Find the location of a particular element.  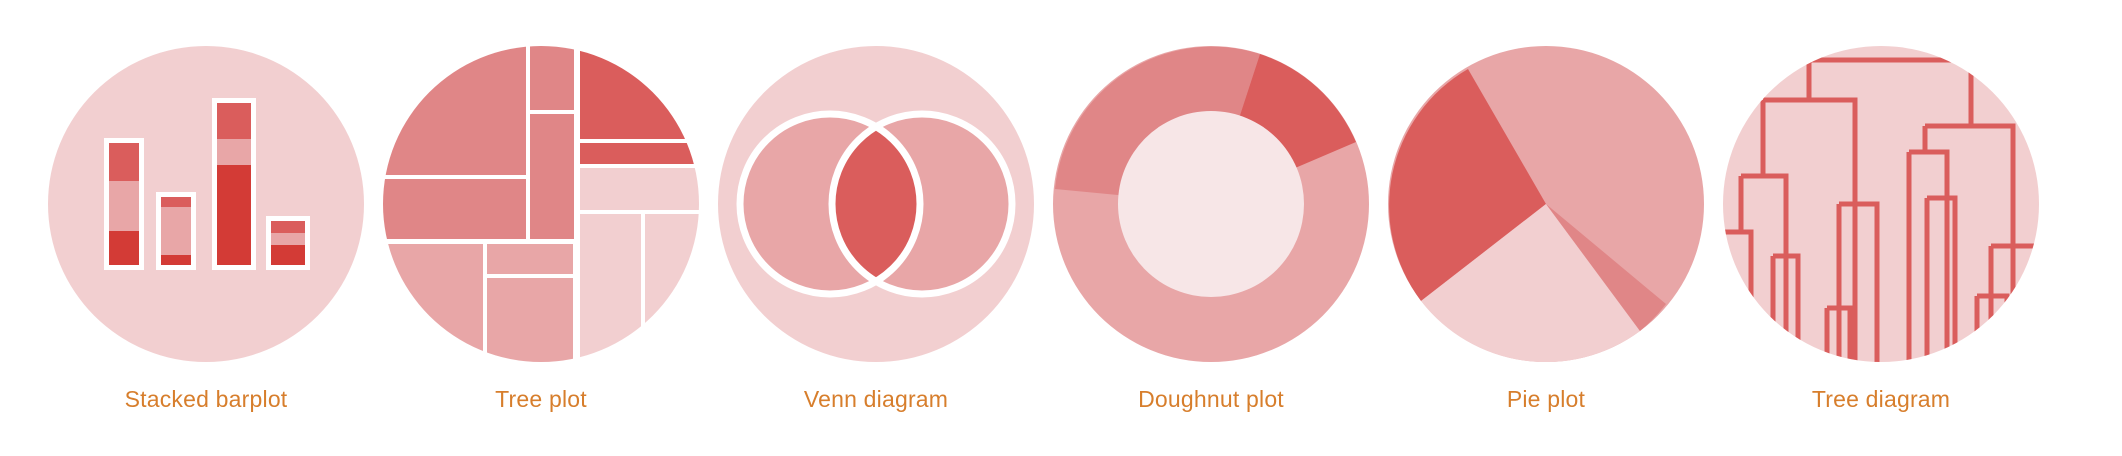

chart-type-stacked-barplot: Stacked barplot is located at coordinates (206, 229).